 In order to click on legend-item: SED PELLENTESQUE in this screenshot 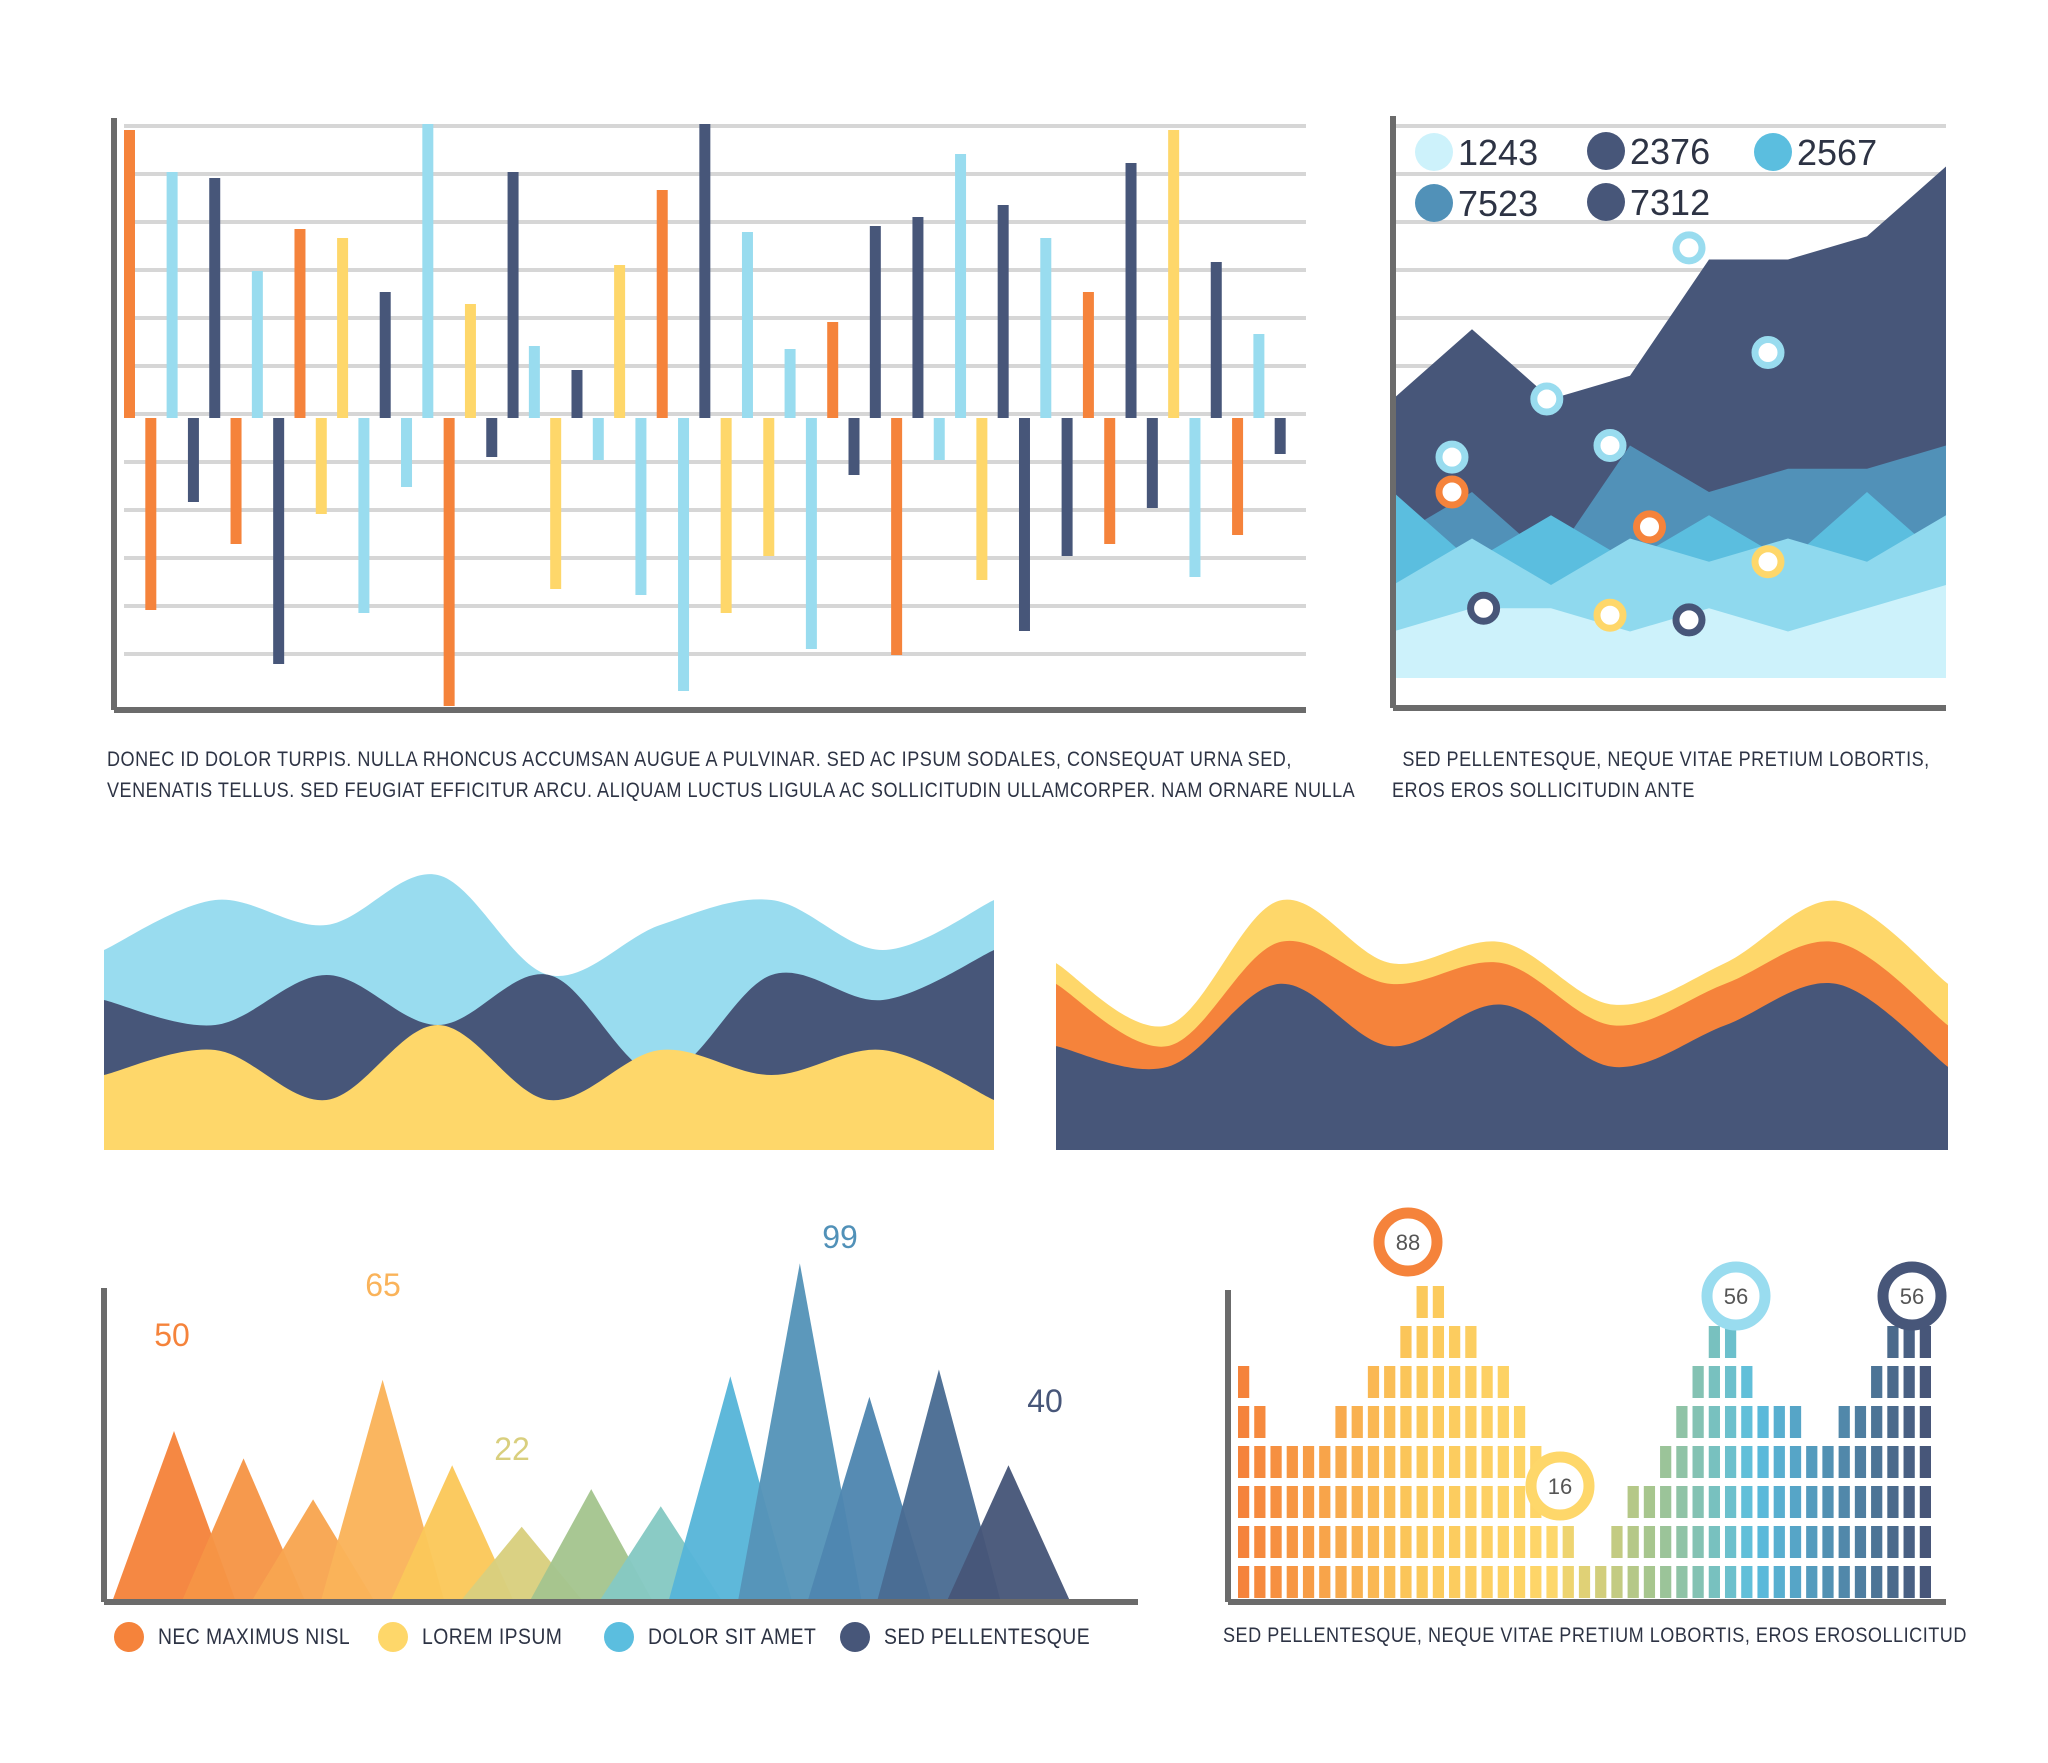, I will do `click(979, 1637)`.